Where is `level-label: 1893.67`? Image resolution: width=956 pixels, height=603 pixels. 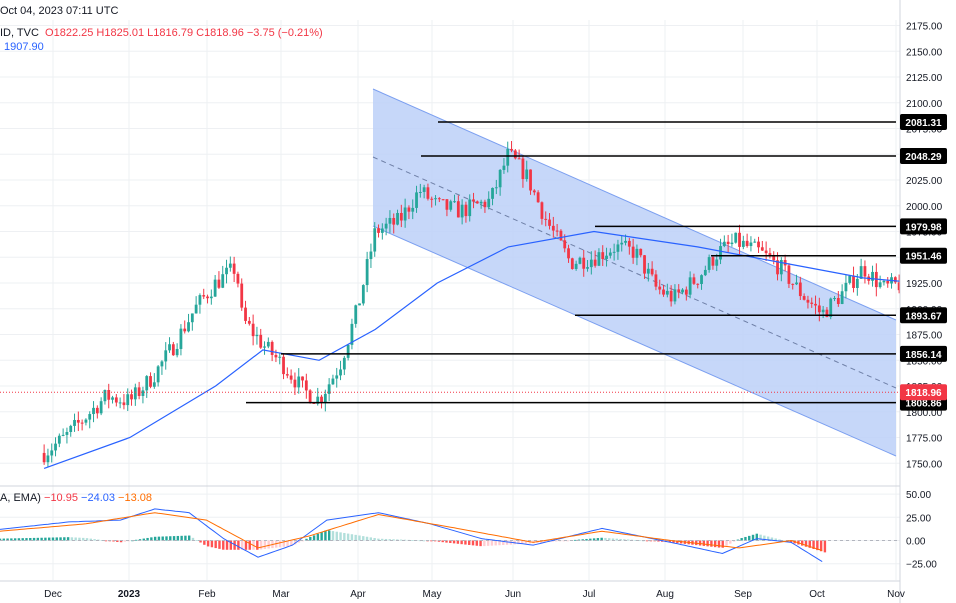
level-label: 1893.67 is located at coordinates (923, 316).